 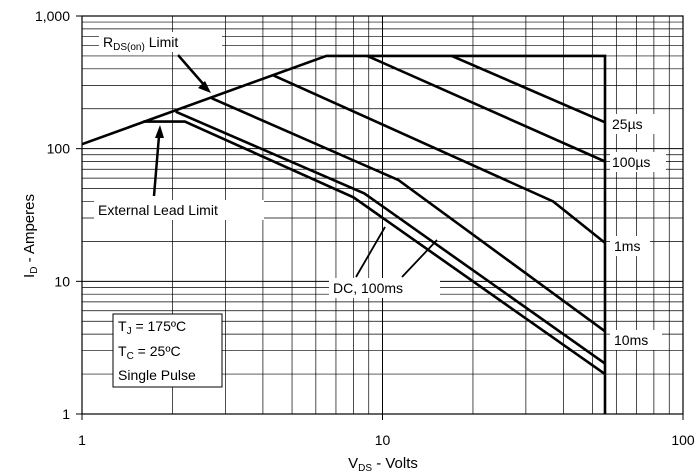 What do you see at coordinates (66, 414) in the screenshot?
I see `y-tick-label: 1` at bounding box center [66, 414].